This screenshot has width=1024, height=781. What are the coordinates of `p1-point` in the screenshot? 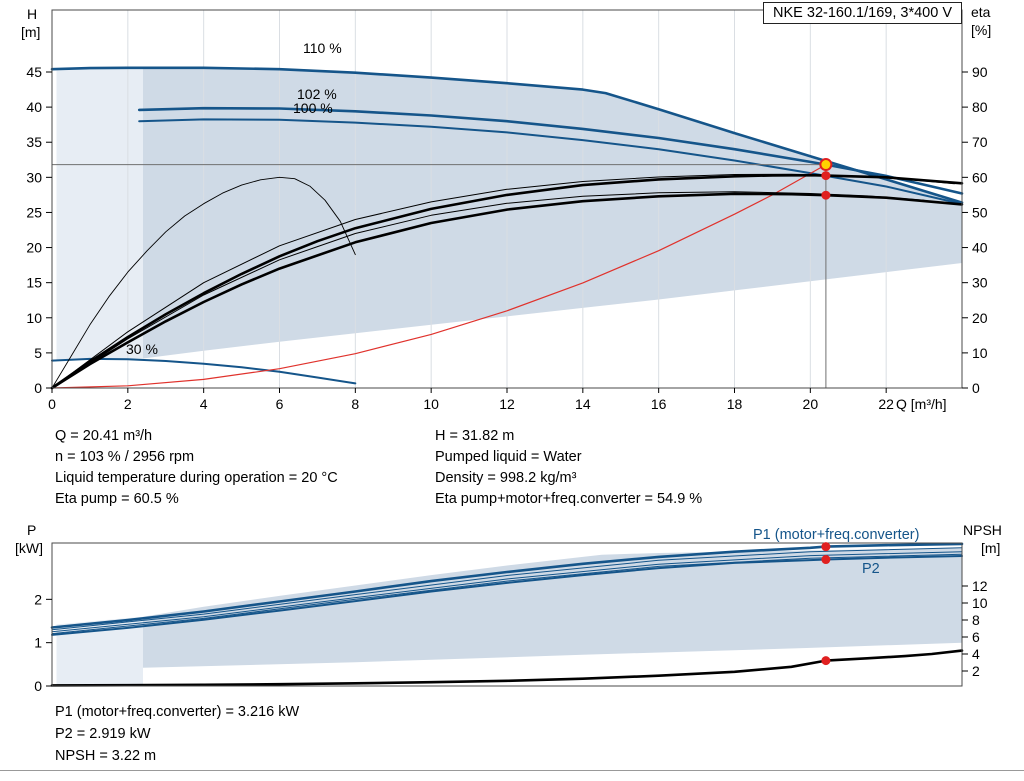 It's located at (826, 547).